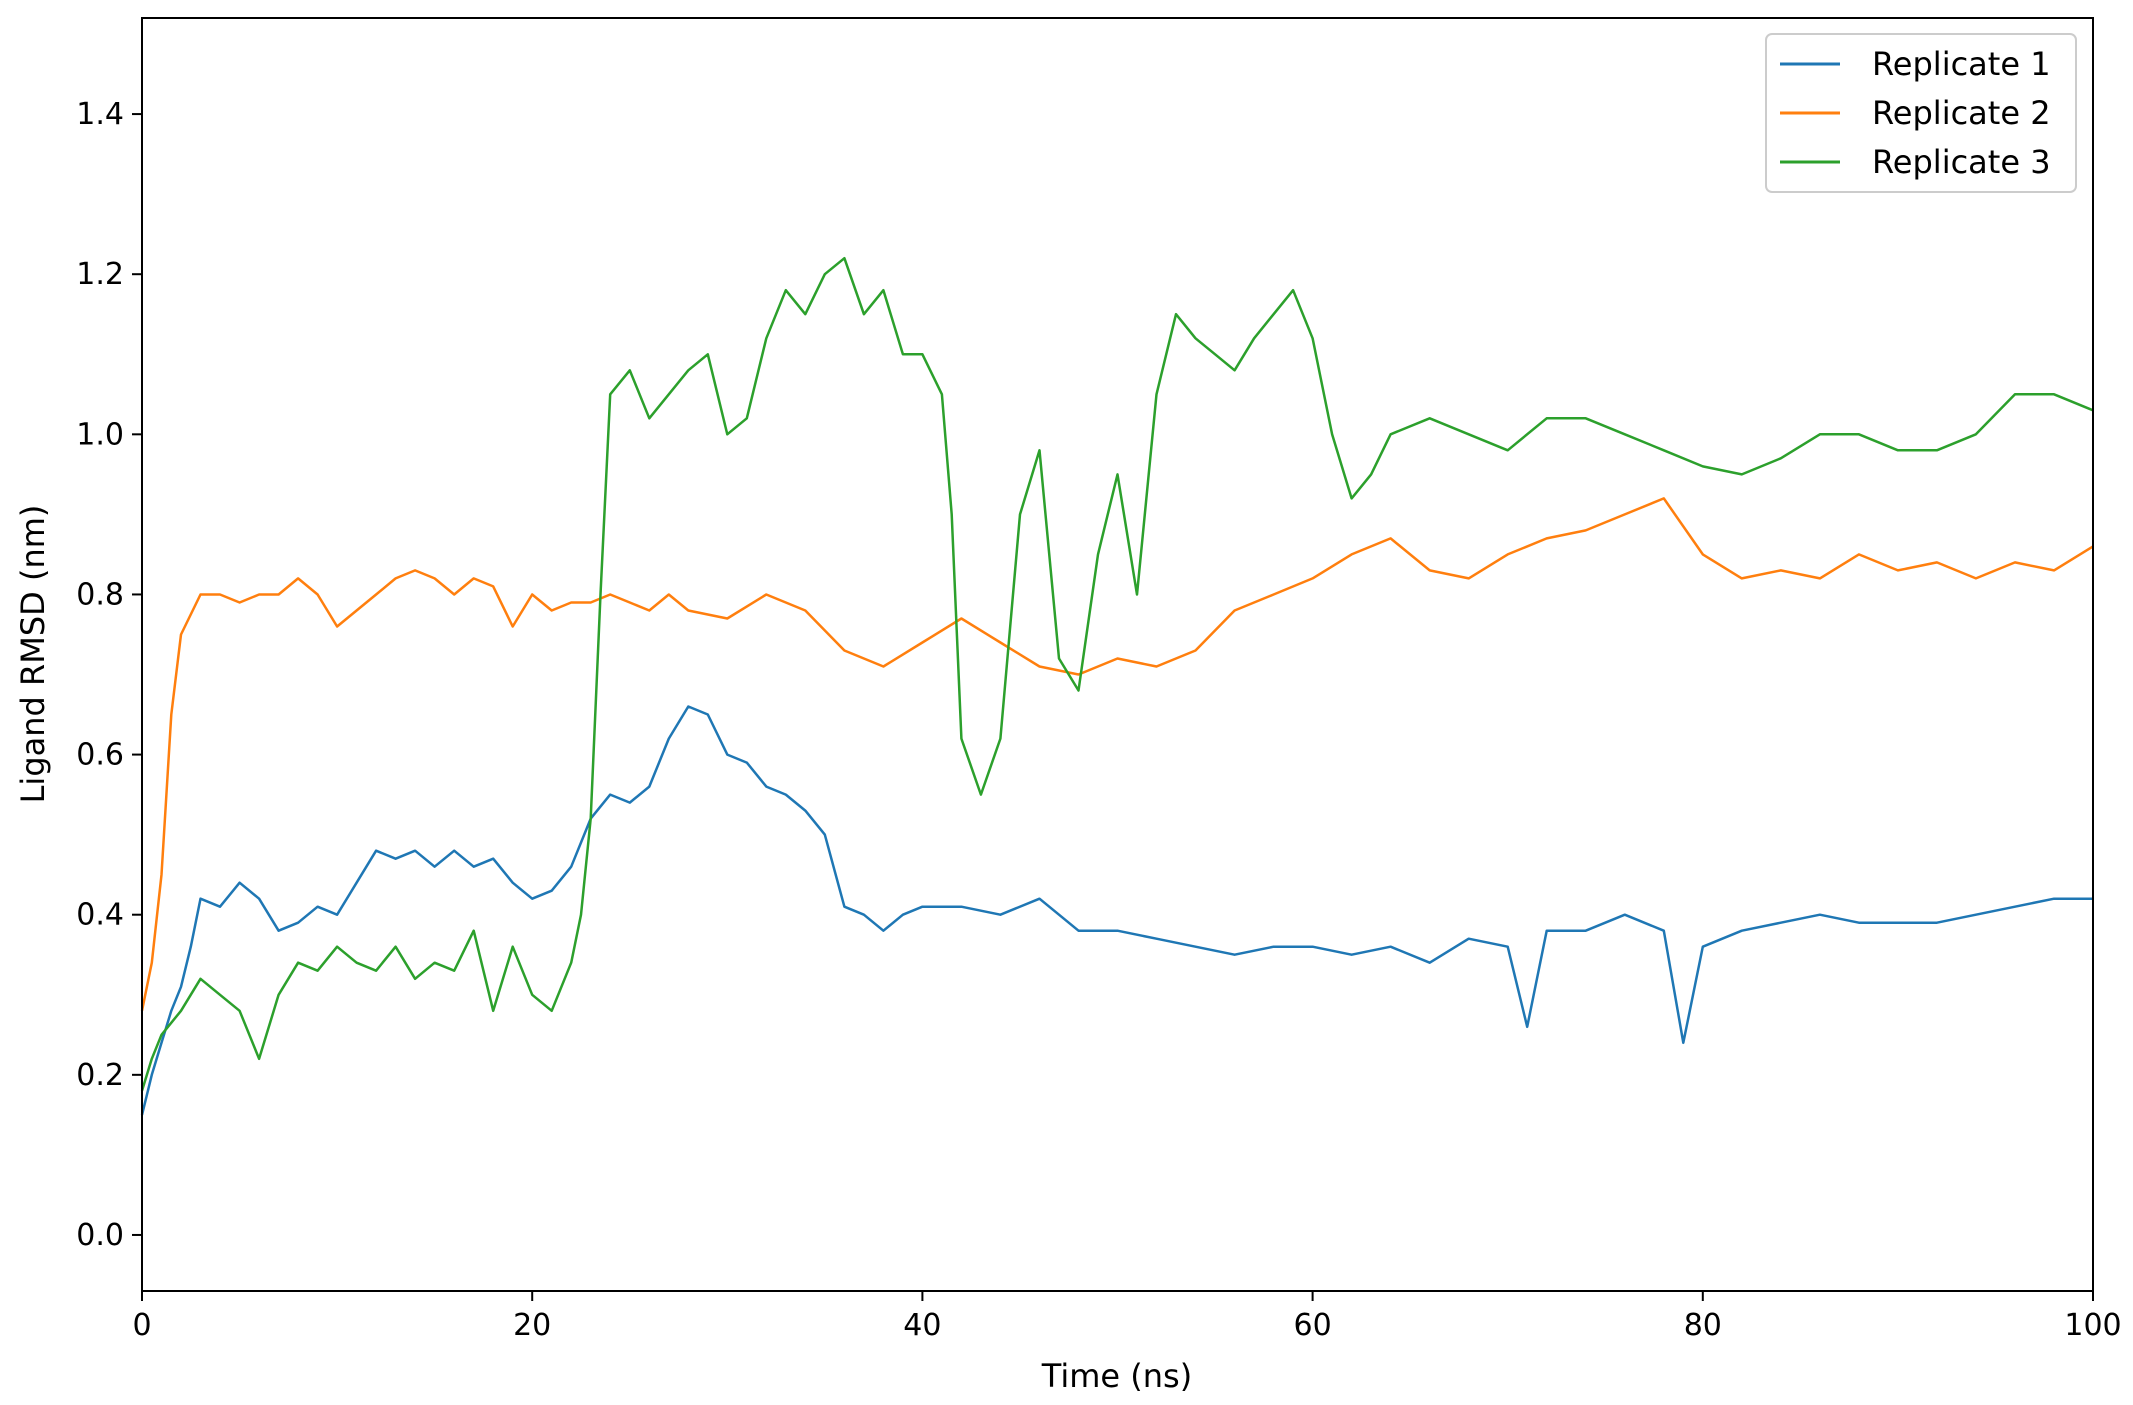 Image resolution: width=2133 pixels, height=1405 pixels. Describe the element at coordinates (2092, 1325) in the screenshot. I see `x-tick-label: 100` at that location.